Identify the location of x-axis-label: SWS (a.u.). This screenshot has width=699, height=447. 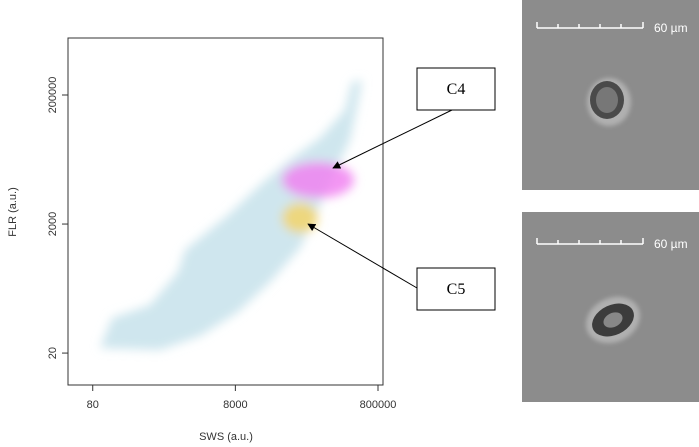
(226, 437).